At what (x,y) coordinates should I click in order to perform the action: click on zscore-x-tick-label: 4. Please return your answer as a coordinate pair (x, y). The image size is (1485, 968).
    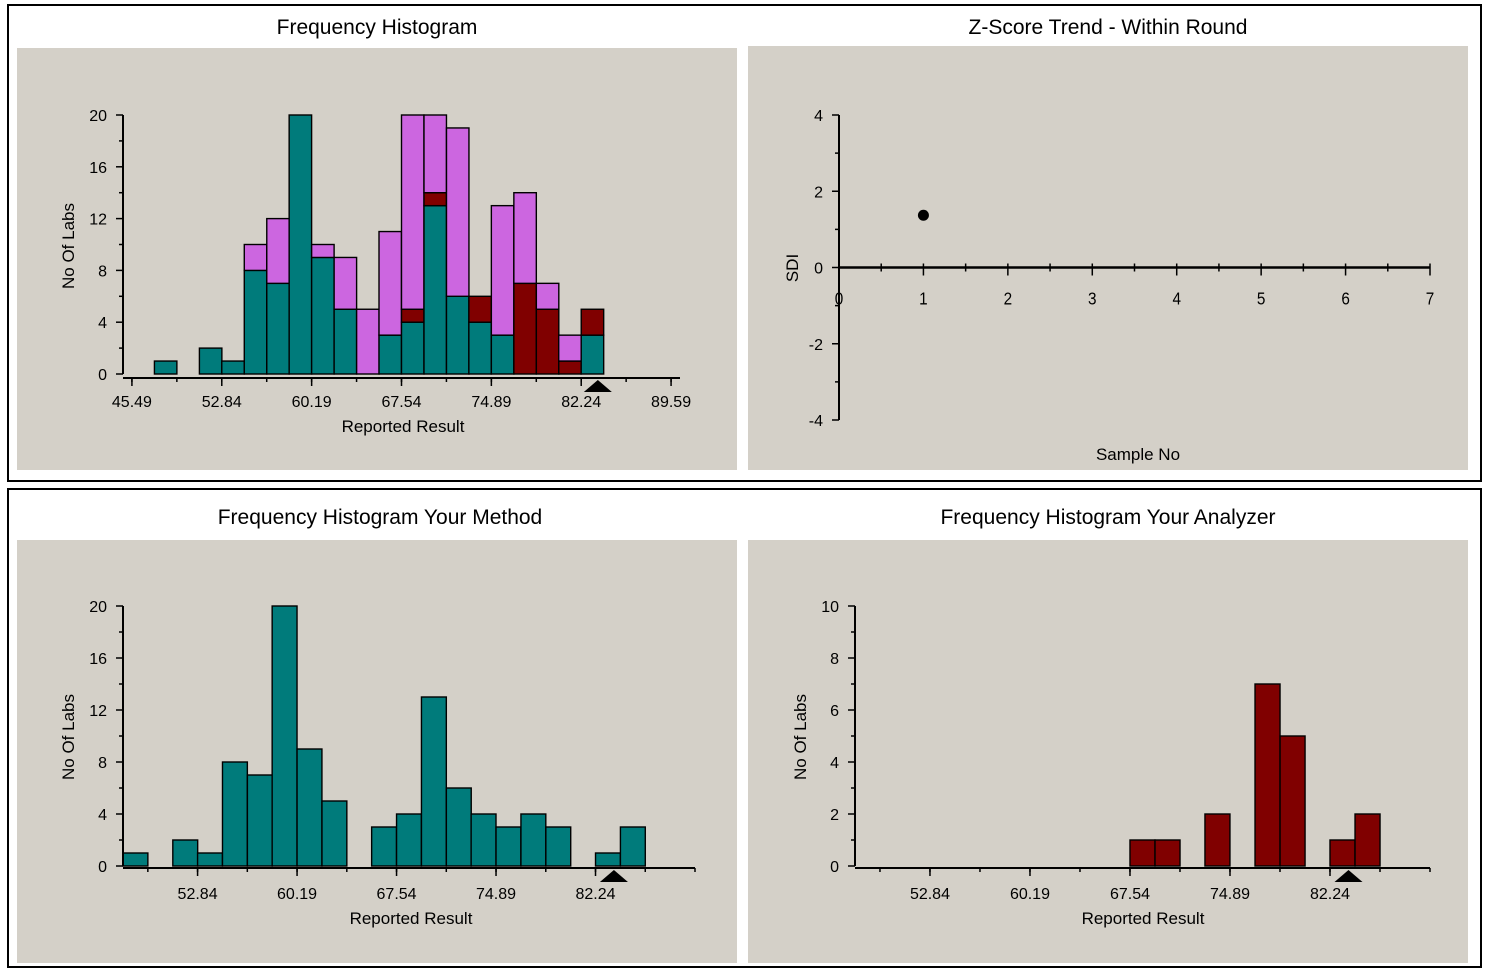
    Looking at the image, I should click on (1176, 298).